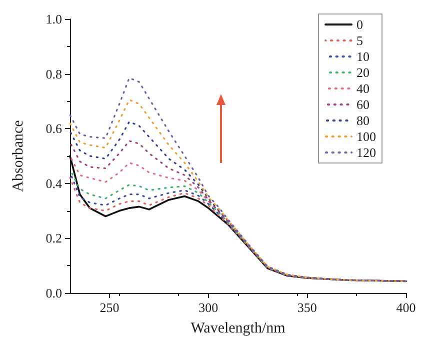  Describe the element at coordinates (307, 307) in the screenshot. I see `x-tick-label: 350` at that location.